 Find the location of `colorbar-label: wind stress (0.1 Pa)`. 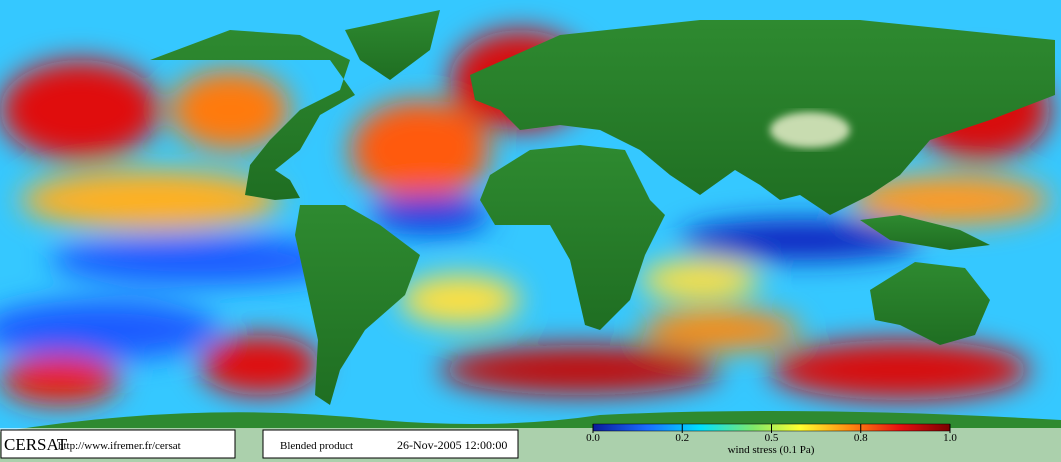

colorbar-label: wind stress (0.1 Pa) is located at coordinates (771, 450).